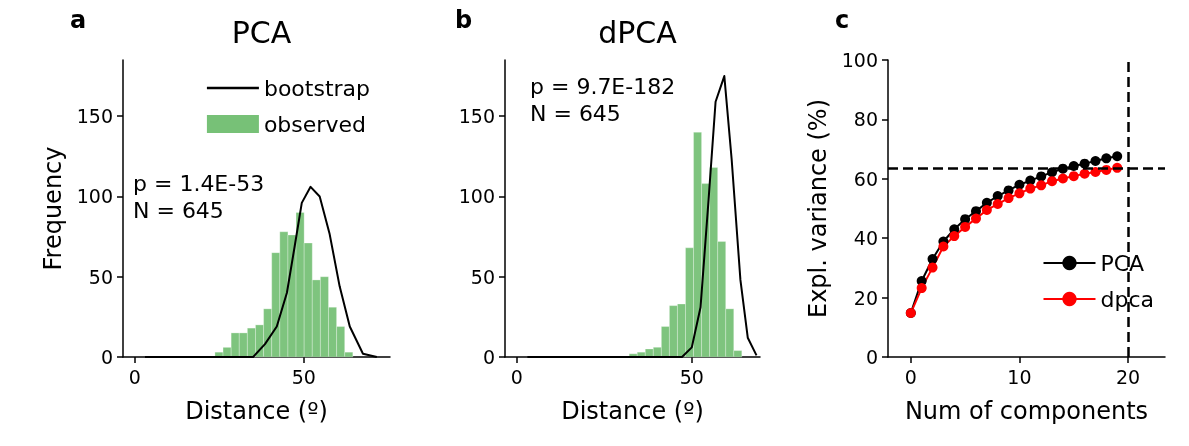 The height and width of the screenshot is (446, 1189). Describe the element at coordinates (316, 88) in the screenshot. I see `legend-label: bootstrap` at that location.